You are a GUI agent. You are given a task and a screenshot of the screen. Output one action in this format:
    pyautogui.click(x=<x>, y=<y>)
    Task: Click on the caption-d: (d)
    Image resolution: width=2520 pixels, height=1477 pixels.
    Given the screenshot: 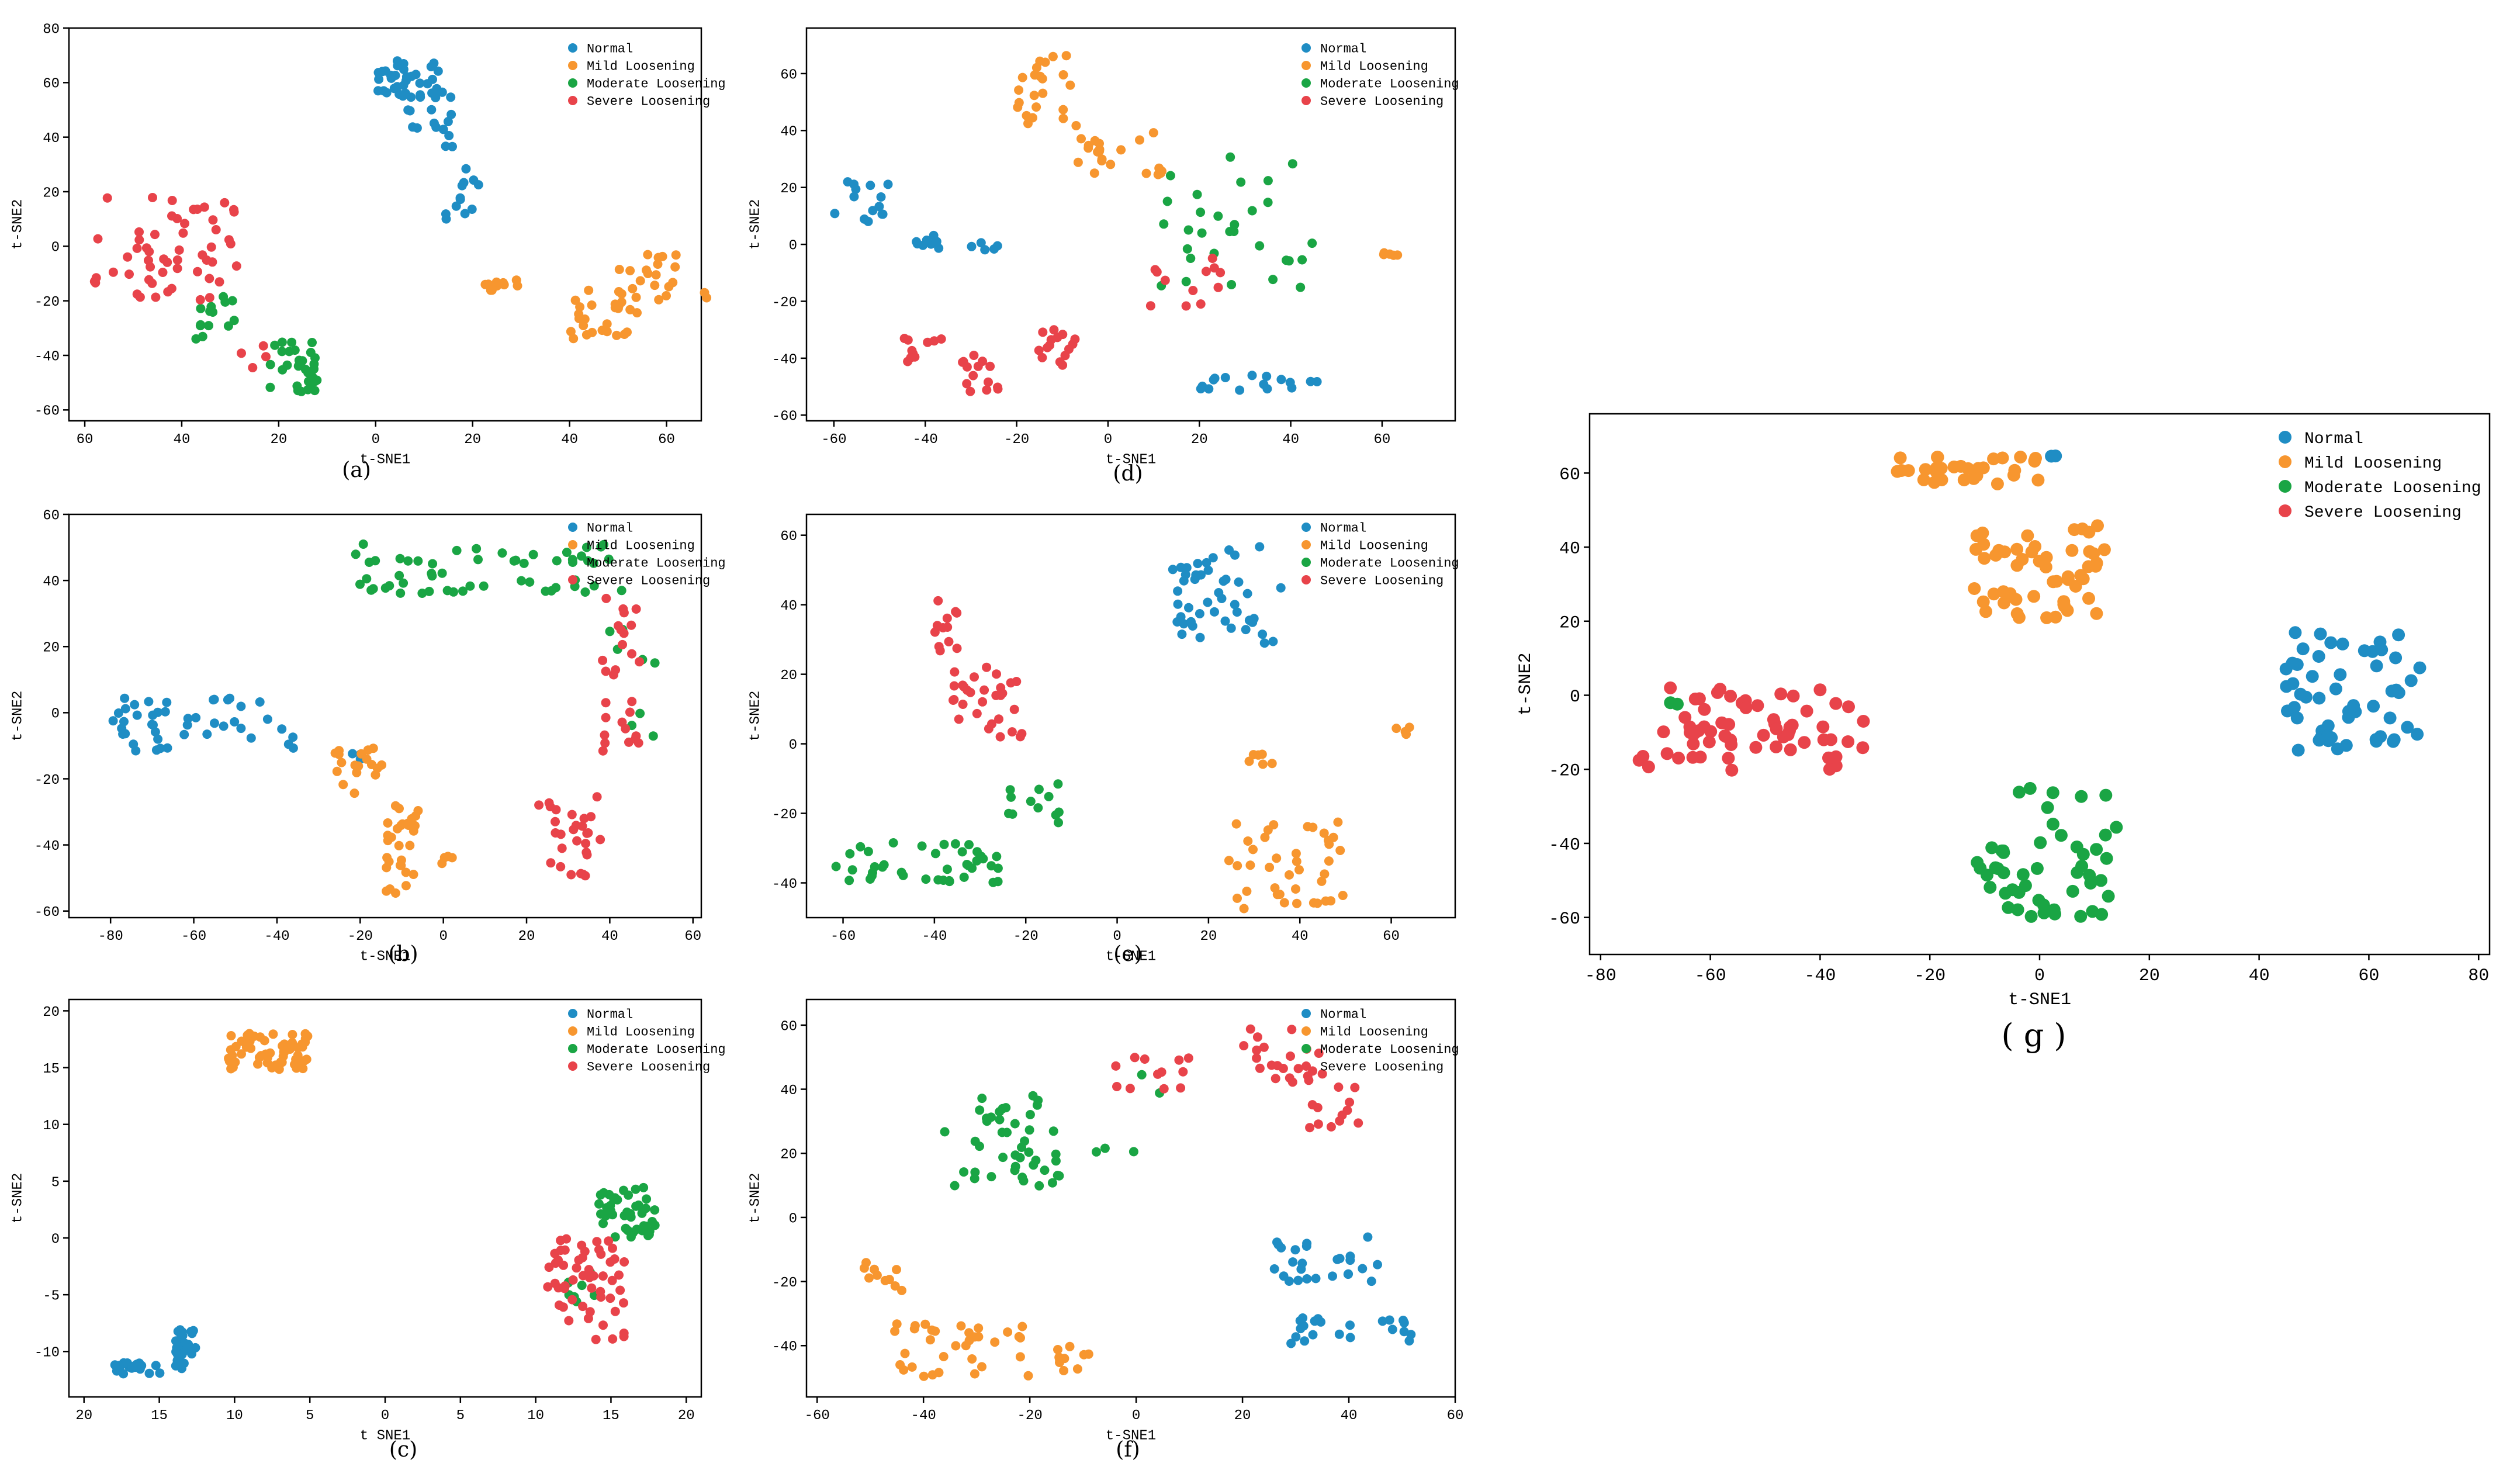 What is the action you would take?
    pyautogui.click(x=1128, y=474)
    